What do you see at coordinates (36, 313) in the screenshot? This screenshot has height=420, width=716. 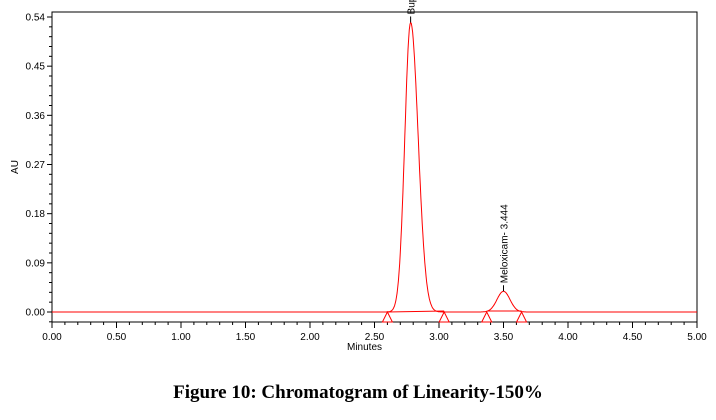 I see `y-tick-label: 0.00` at bounding box center [36, 313].